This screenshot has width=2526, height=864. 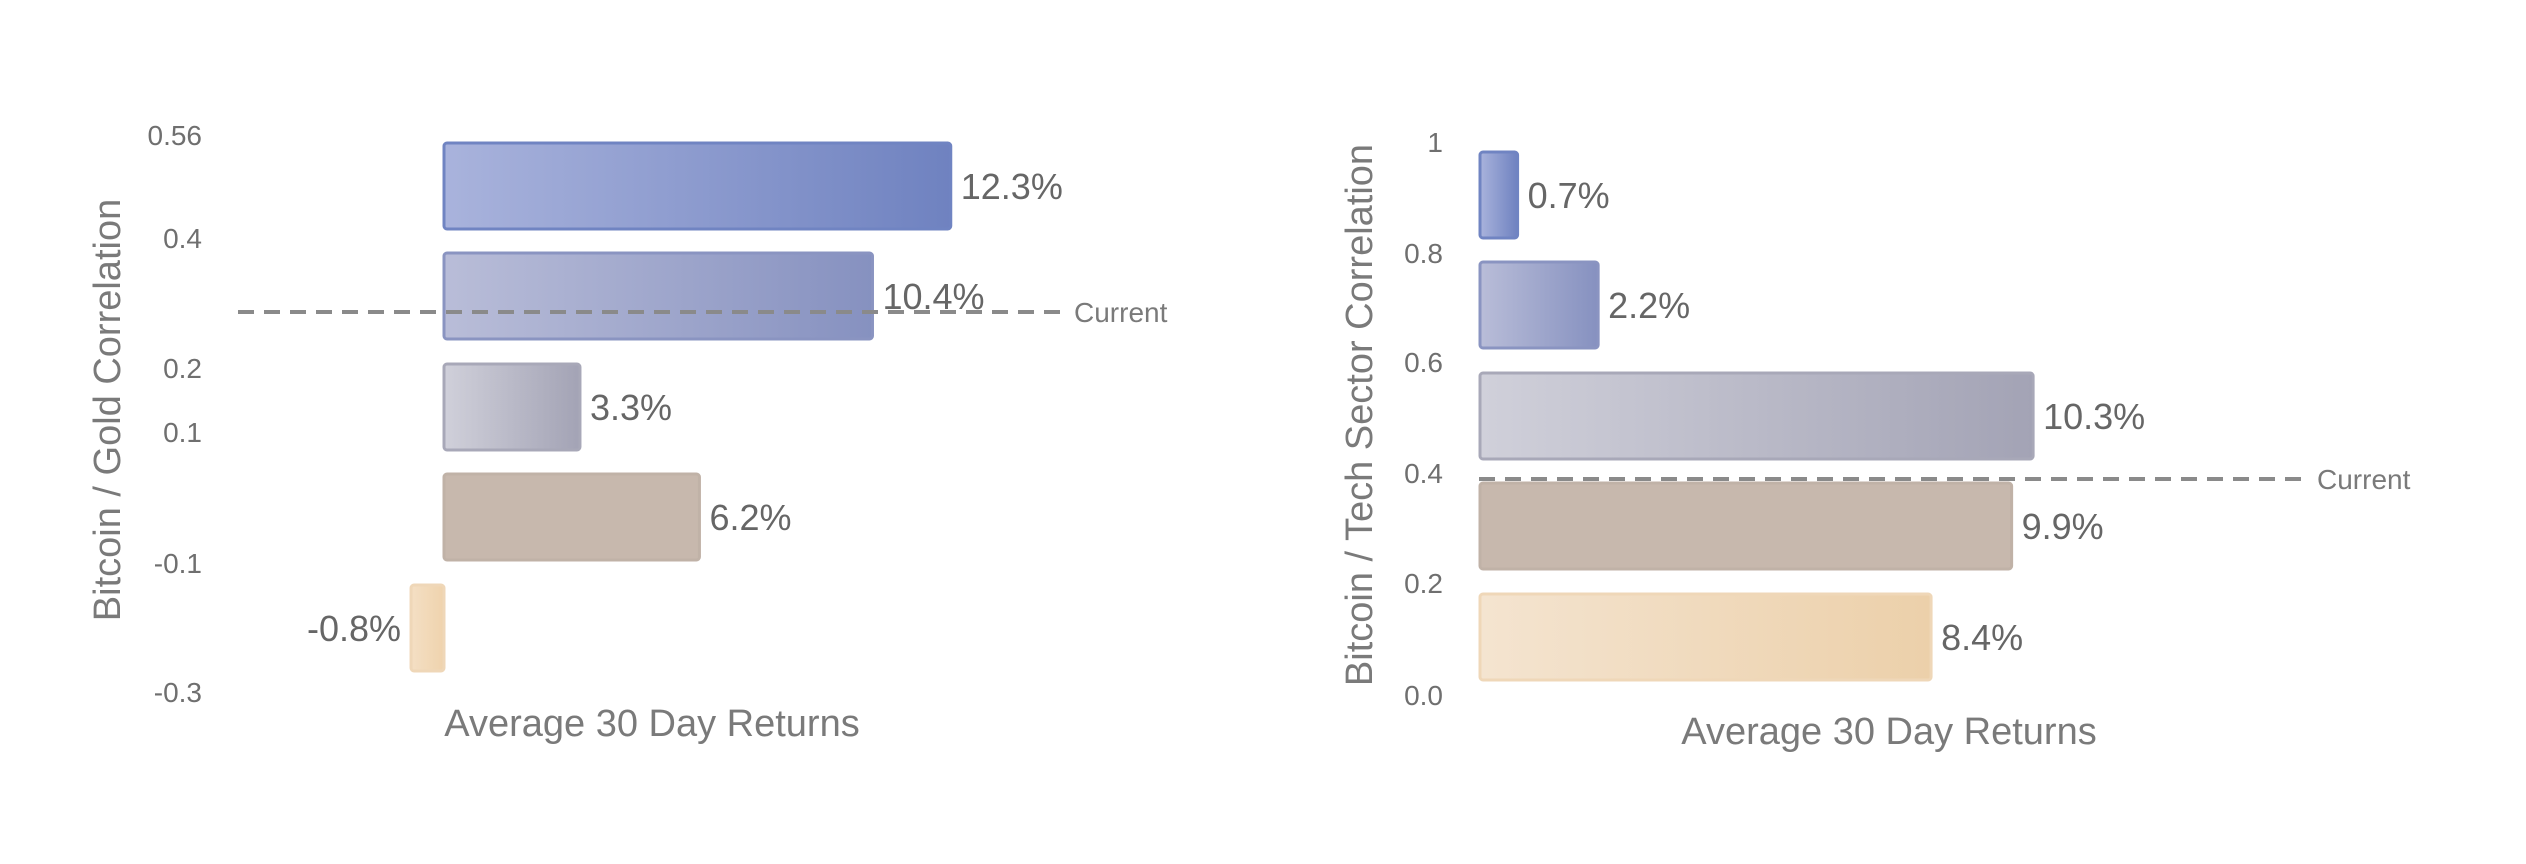 What do you see at coordinates (108, 410) in the screenshot?
I see `gold-y-axis-label: Bitcoin / Gold Correlation` at bounding box center [108, 410].